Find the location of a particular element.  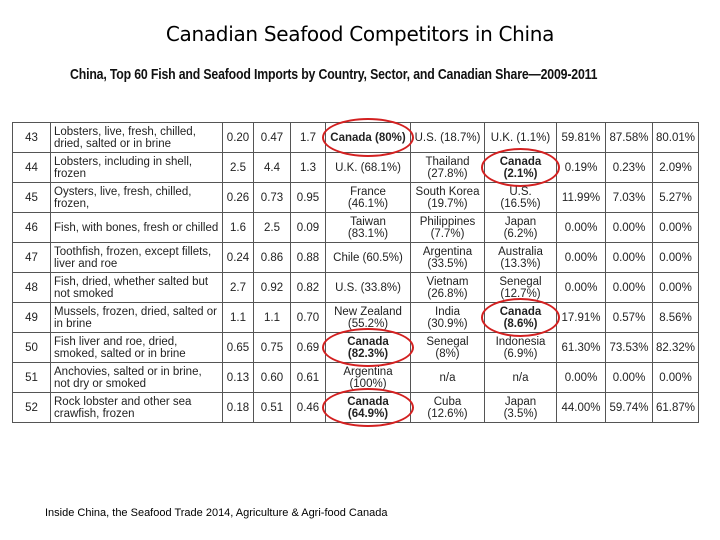

table-cell: 52 is located at coordinates (31, 407).